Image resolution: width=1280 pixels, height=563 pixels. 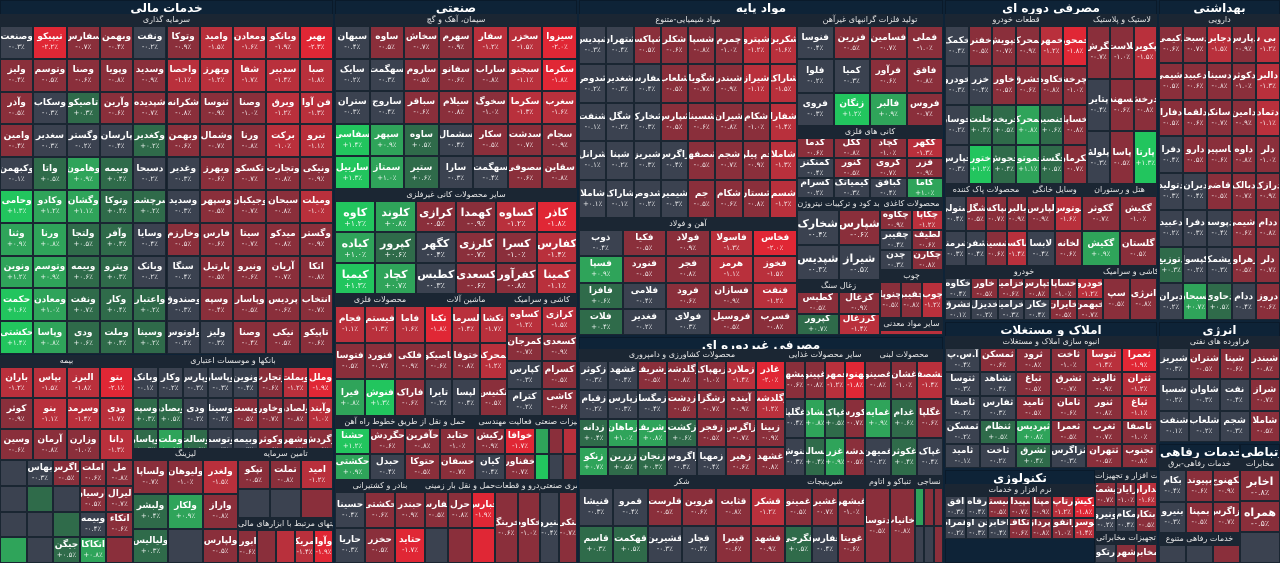 What do you see at coordinates (644, 295) in the screenshot?
I see `stock-tile: فلامی -۰.۴٪` at bounding box center [644, 295].